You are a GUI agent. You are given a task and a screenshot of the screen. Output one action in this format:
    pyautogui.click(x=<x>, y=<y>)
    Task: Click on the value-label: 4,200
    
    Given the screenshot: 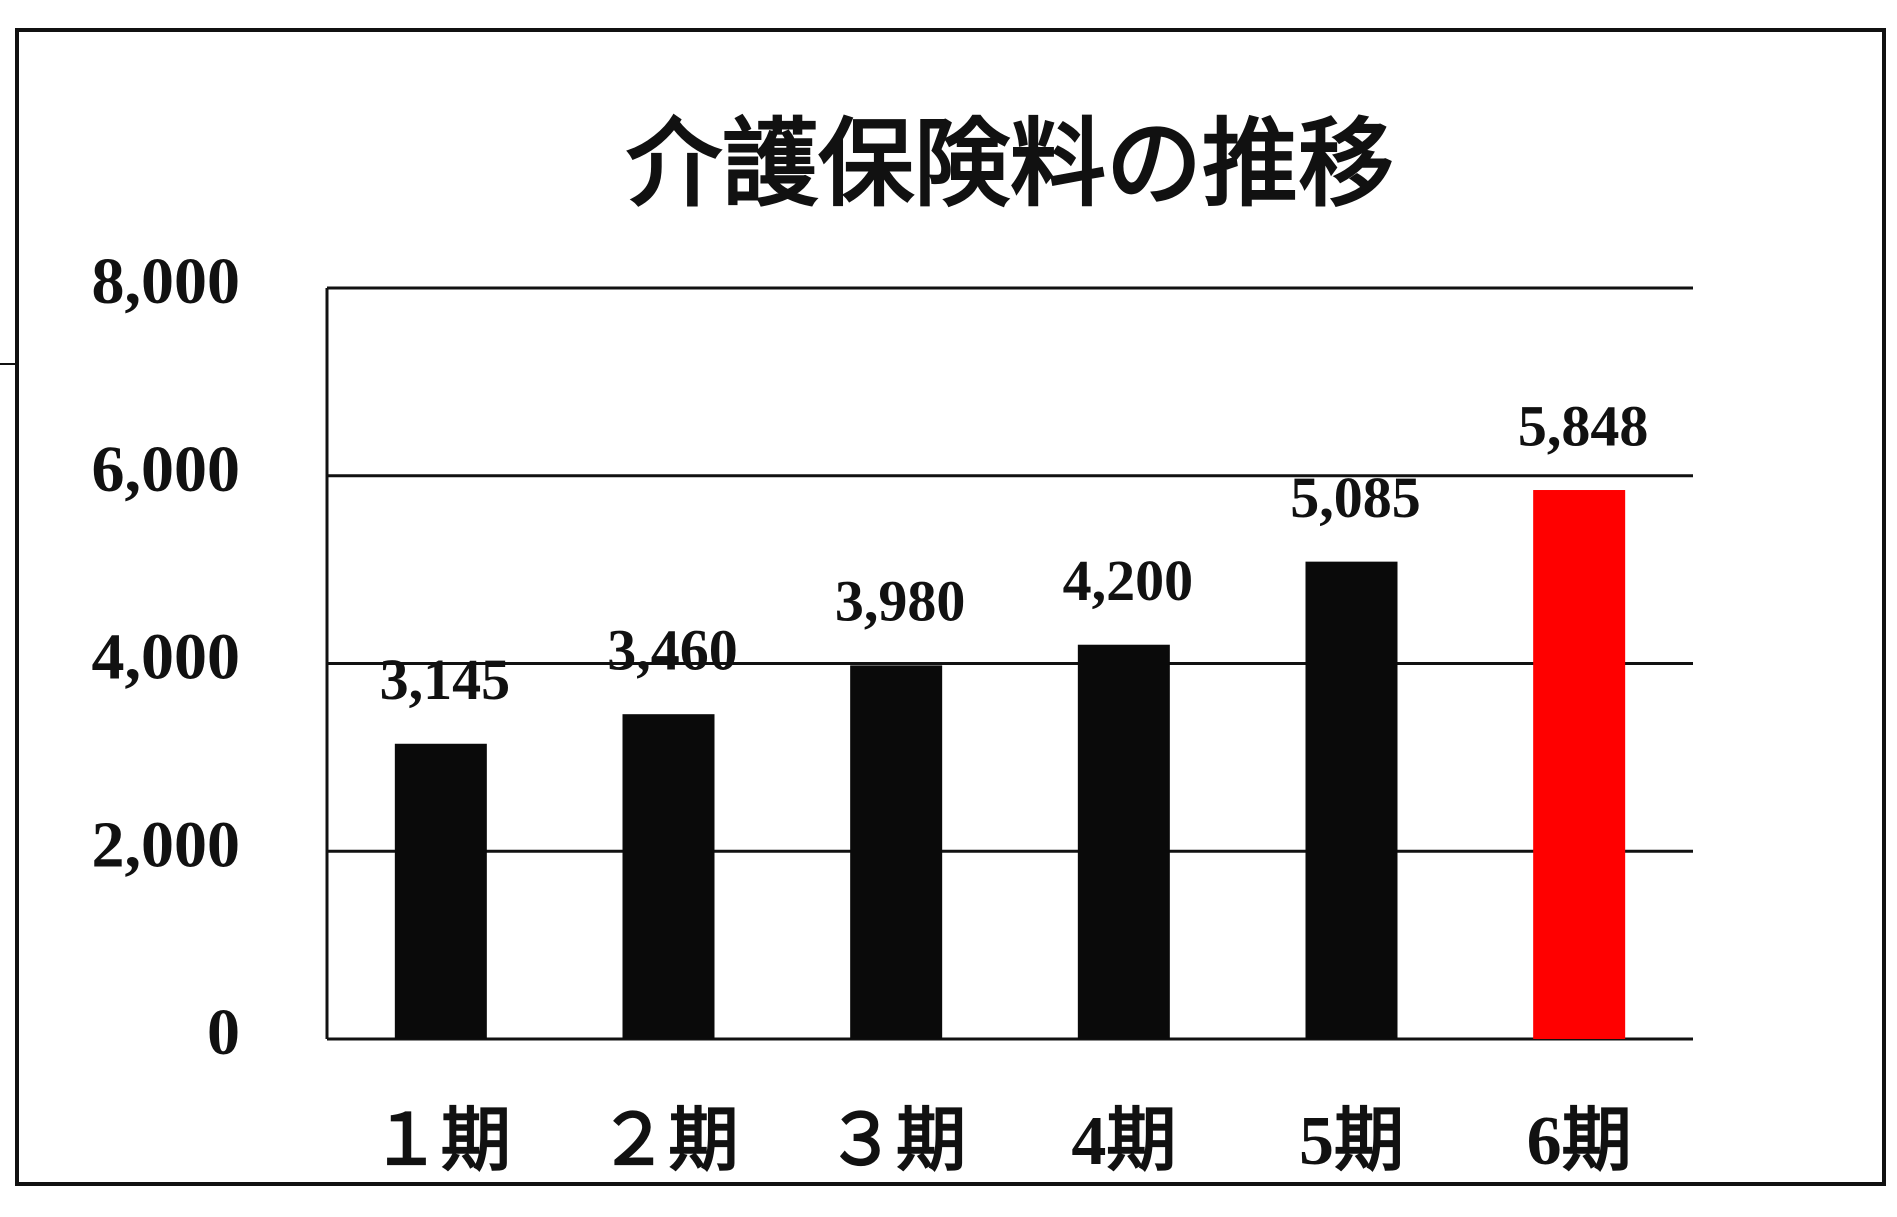 What is the action you would take?
    pyautogui.click(x=1128, y=580)
    